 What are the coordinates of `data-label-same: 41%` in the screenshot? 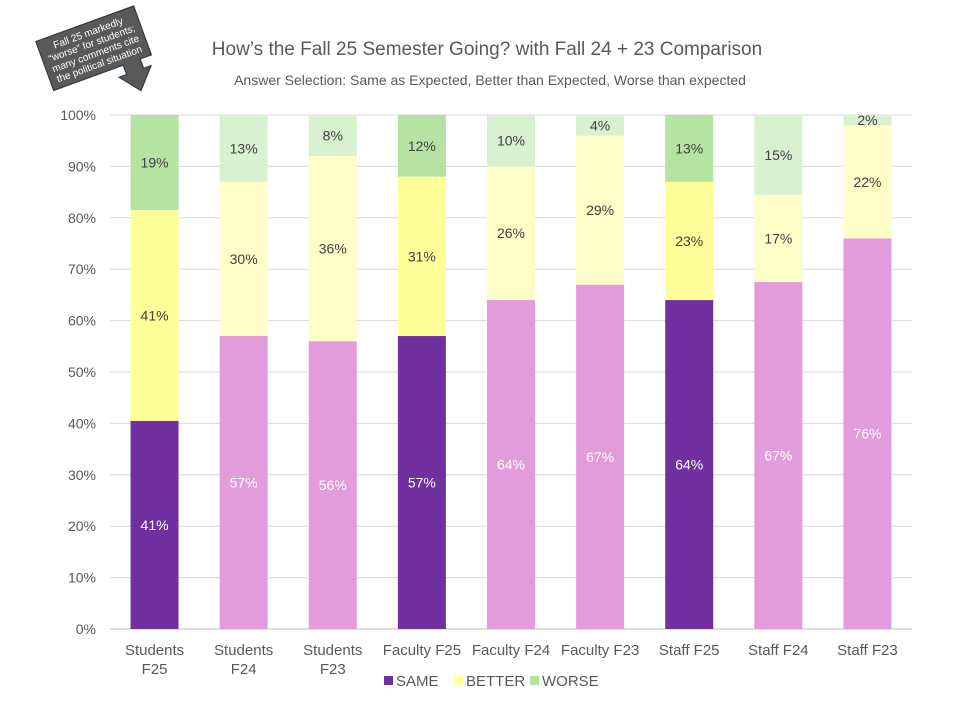 It's located at (155, 525).